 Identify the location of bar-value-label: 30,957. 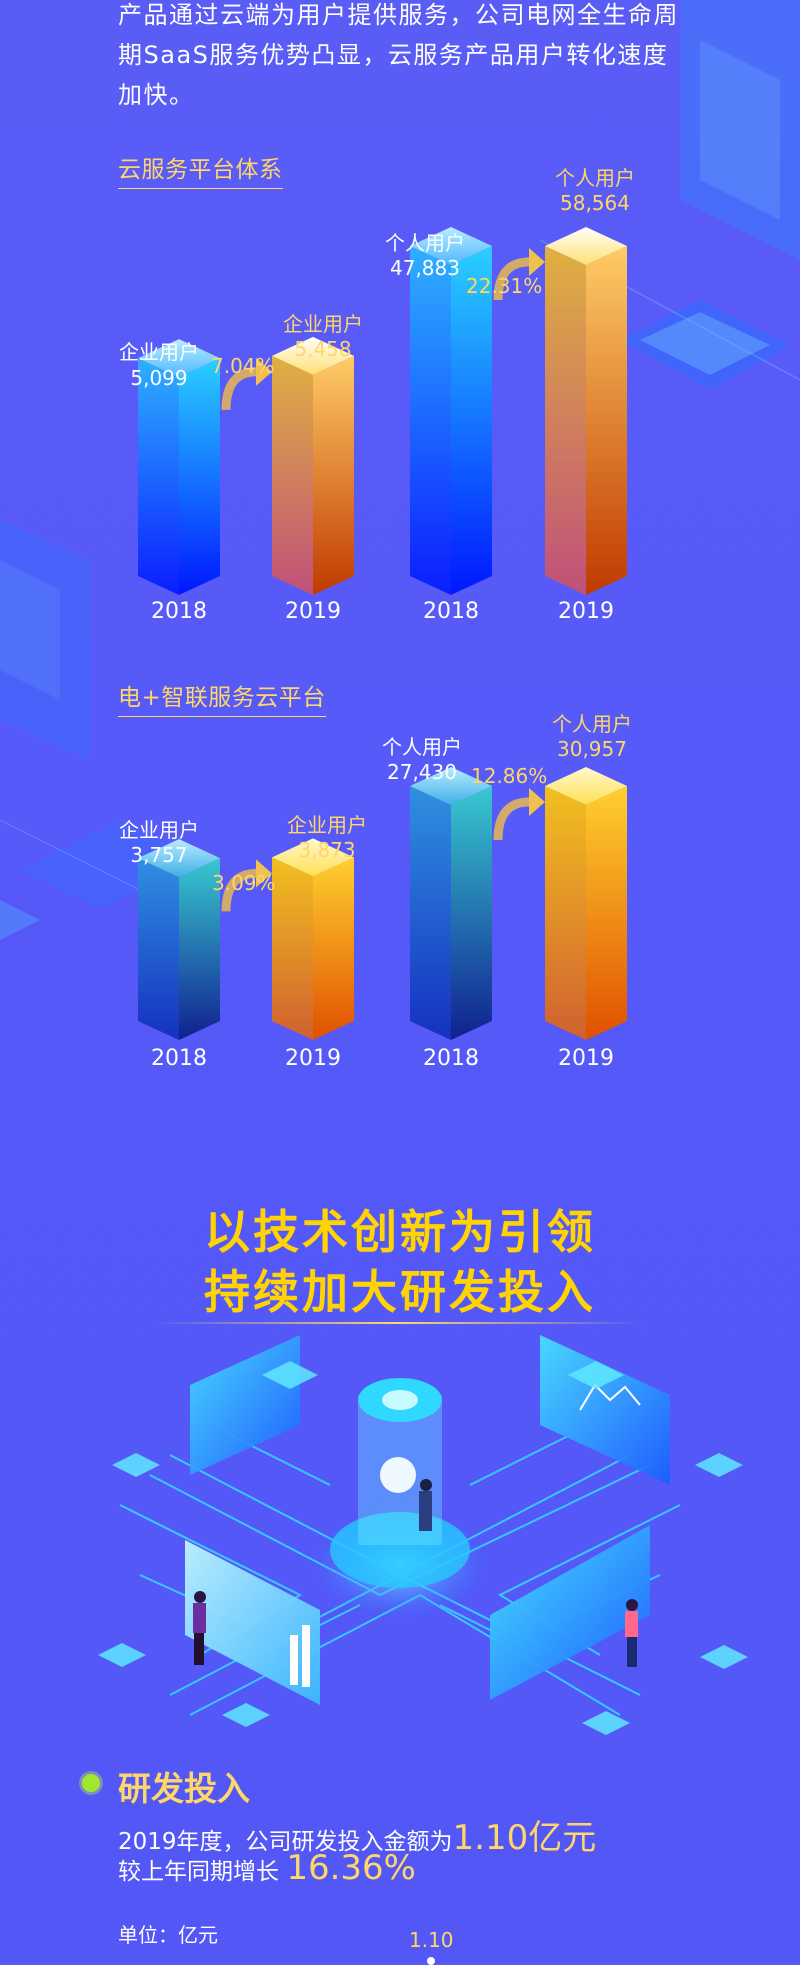
(592, 749).